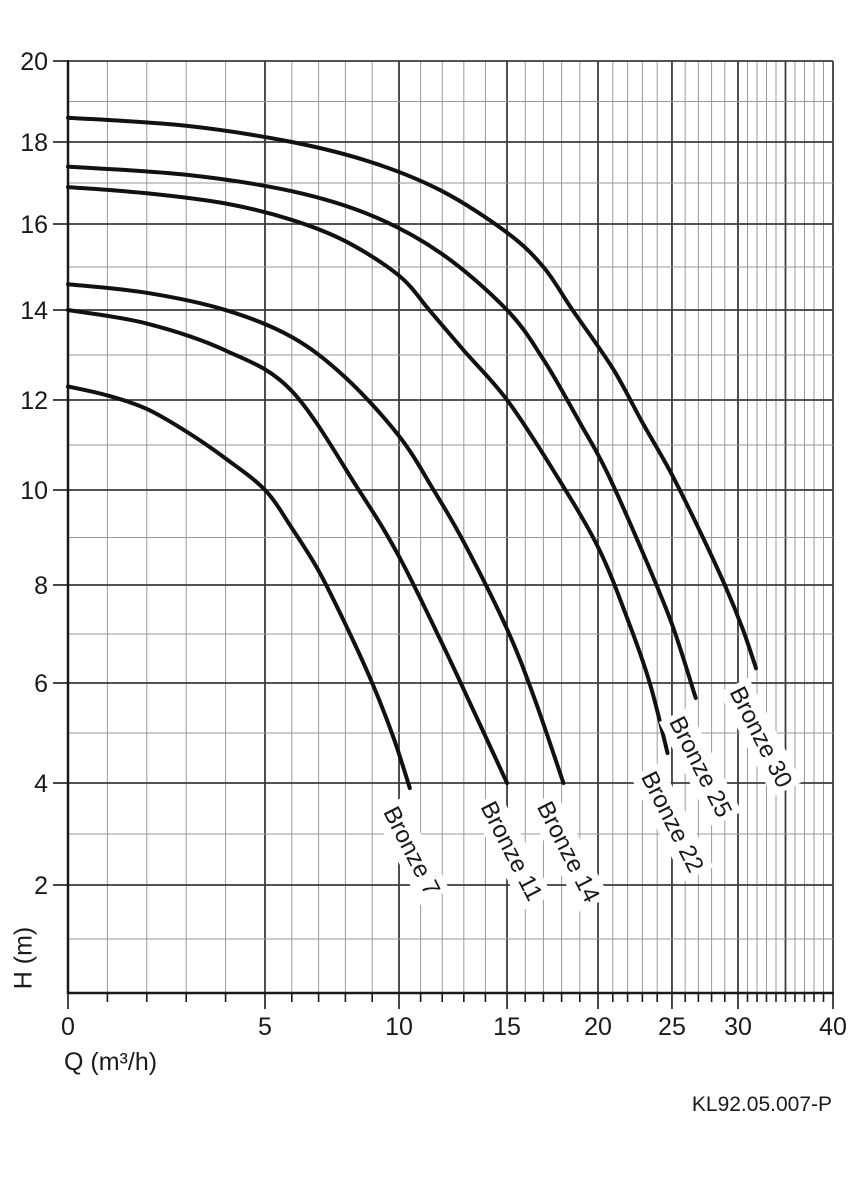 This screenshot has width=848, height=1200. I want to click on x-tick-label: 25, so click(672, 1027).